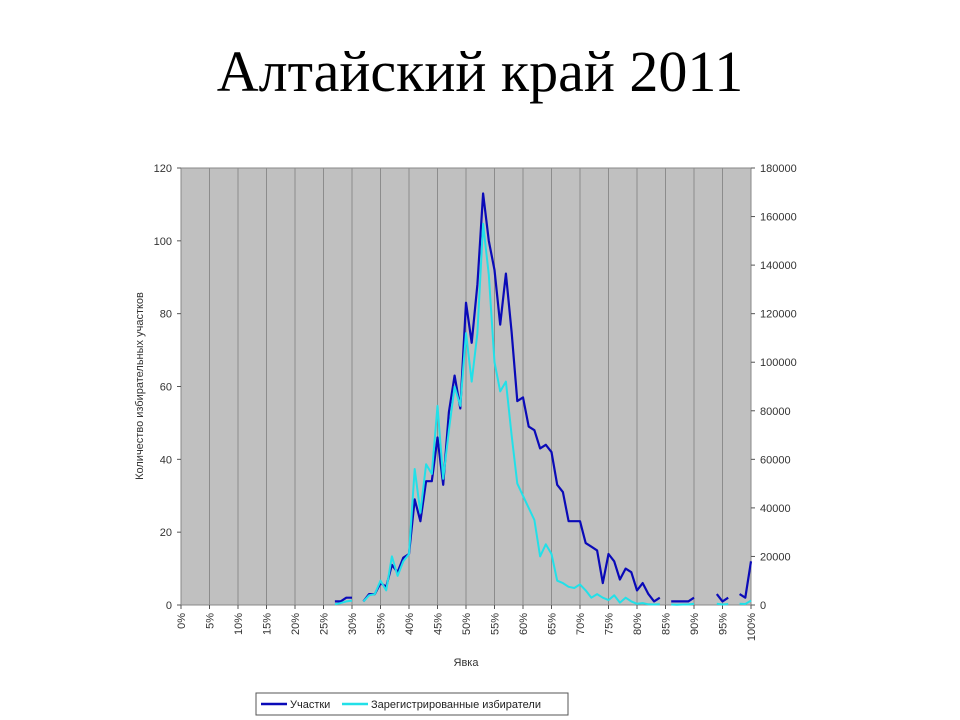 The height and width of the screenshot is (720, 960). I want to click on y-tick-label: 20, so click(166, 533).